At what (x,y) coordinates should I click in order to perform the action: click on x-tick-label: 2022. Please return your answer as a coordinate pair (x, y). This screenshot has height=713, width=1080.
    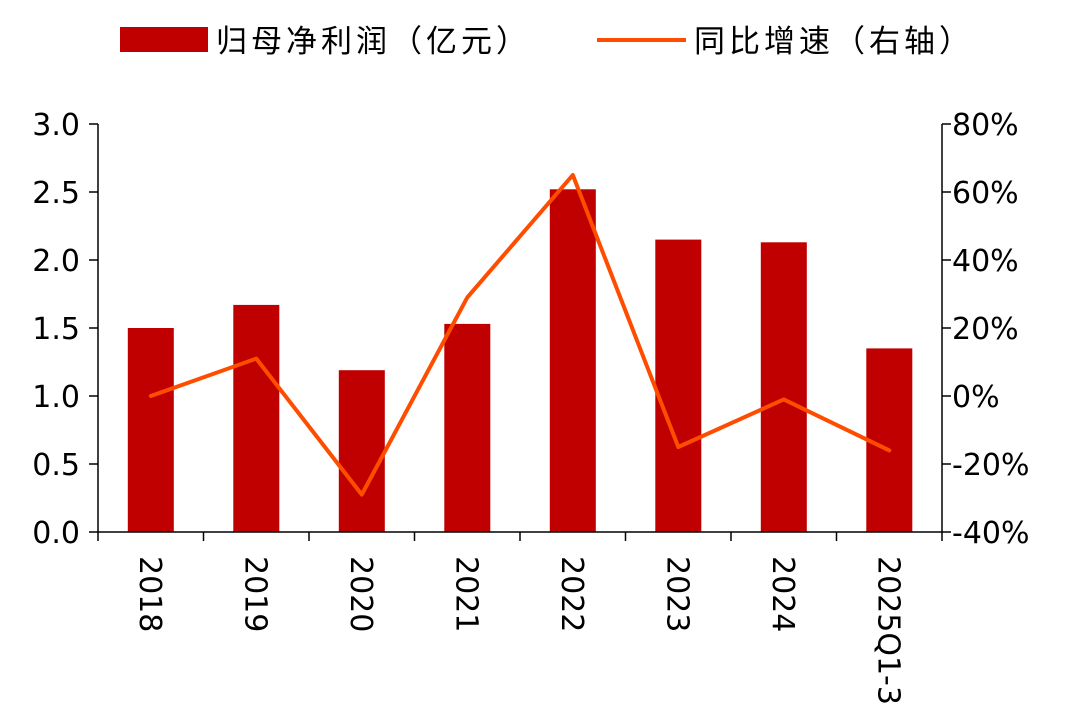
    Looking at the image, I should click on (571, 594).